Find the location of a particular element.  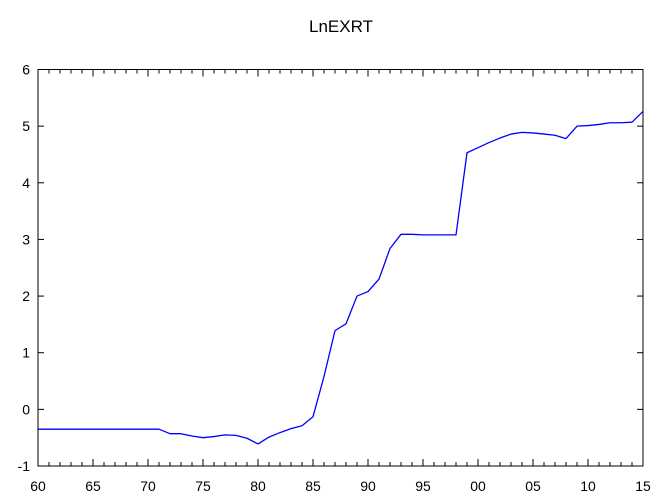

x-tick-label: 95 is located at coordinates (423, 486).